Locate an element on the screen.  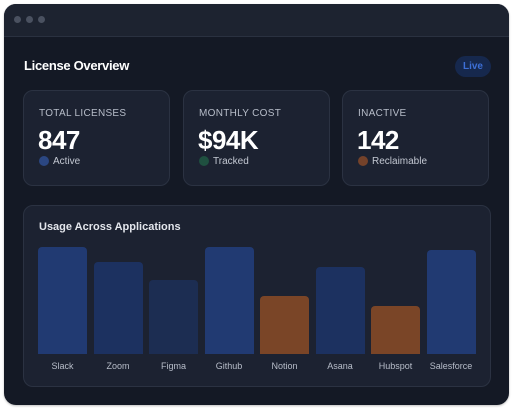
card-status: Active is located at coordinates (60, 162).